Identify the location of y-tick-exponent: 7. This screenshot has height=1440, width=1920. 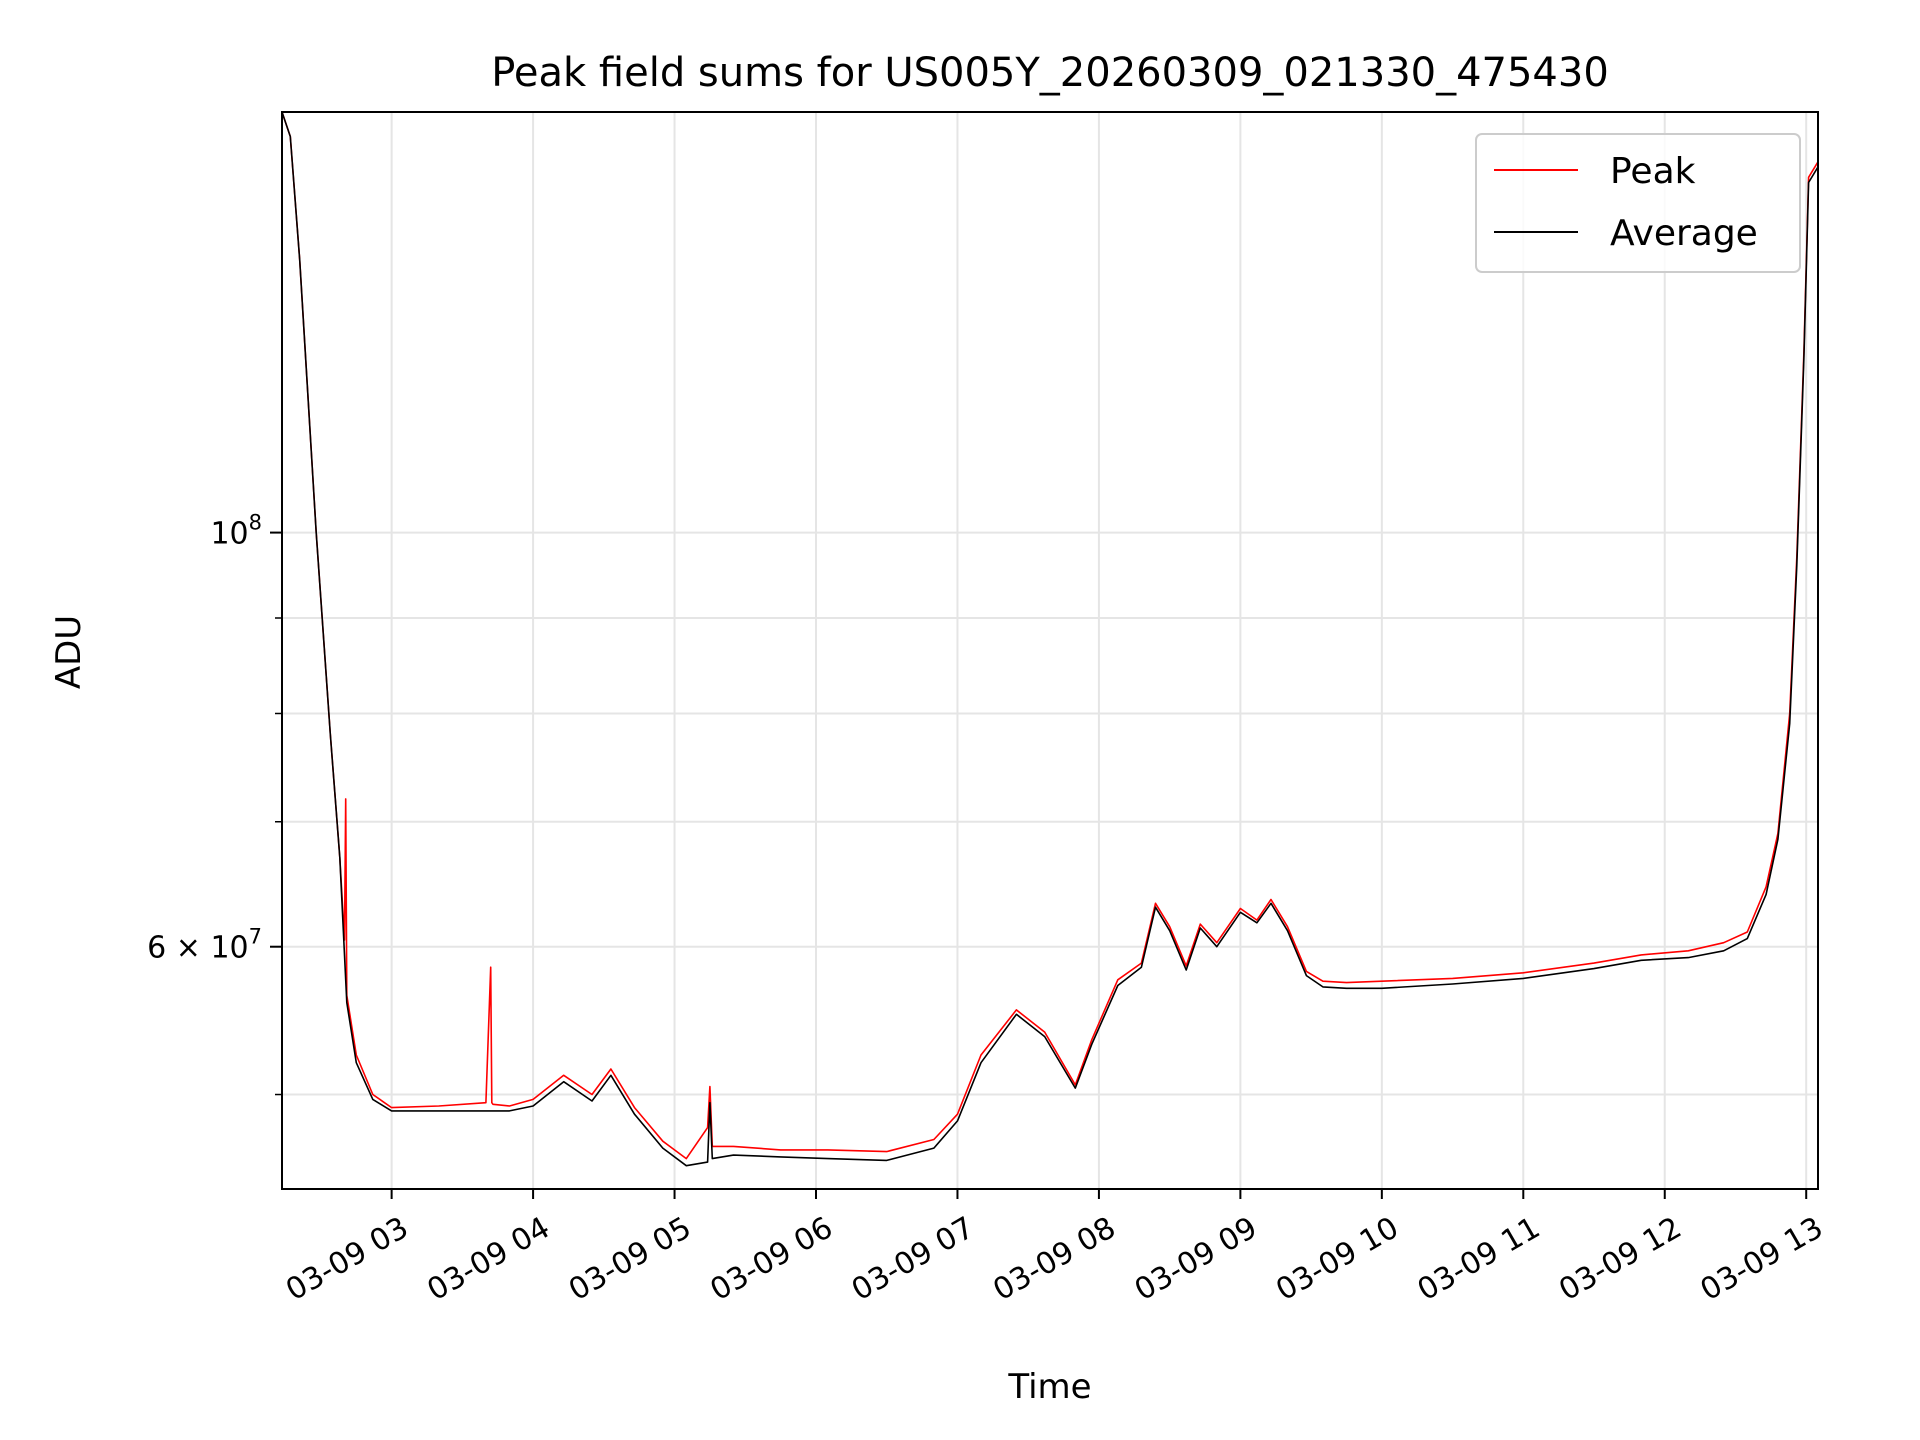
(255, 937).